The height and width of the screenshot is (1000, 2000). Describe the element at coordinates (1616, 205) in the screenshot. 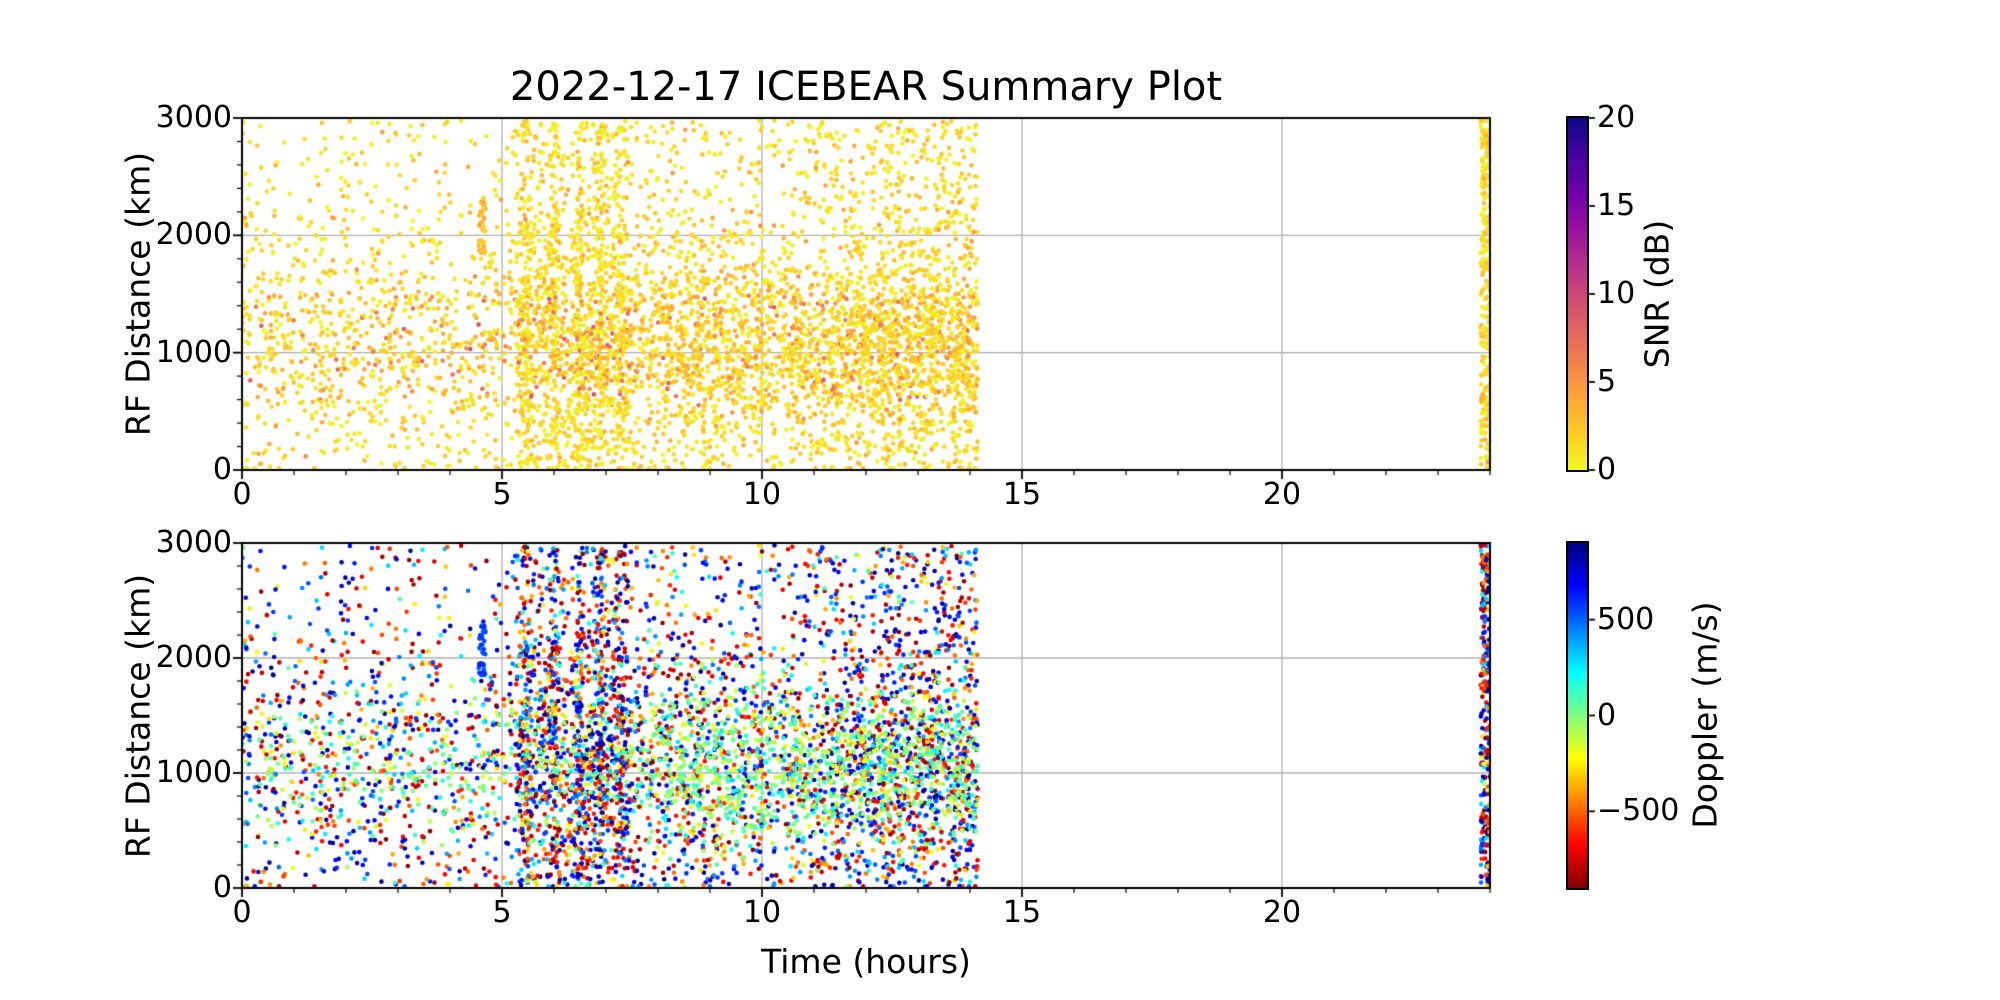

I see `colorbar-tick-label: 15` at that location.